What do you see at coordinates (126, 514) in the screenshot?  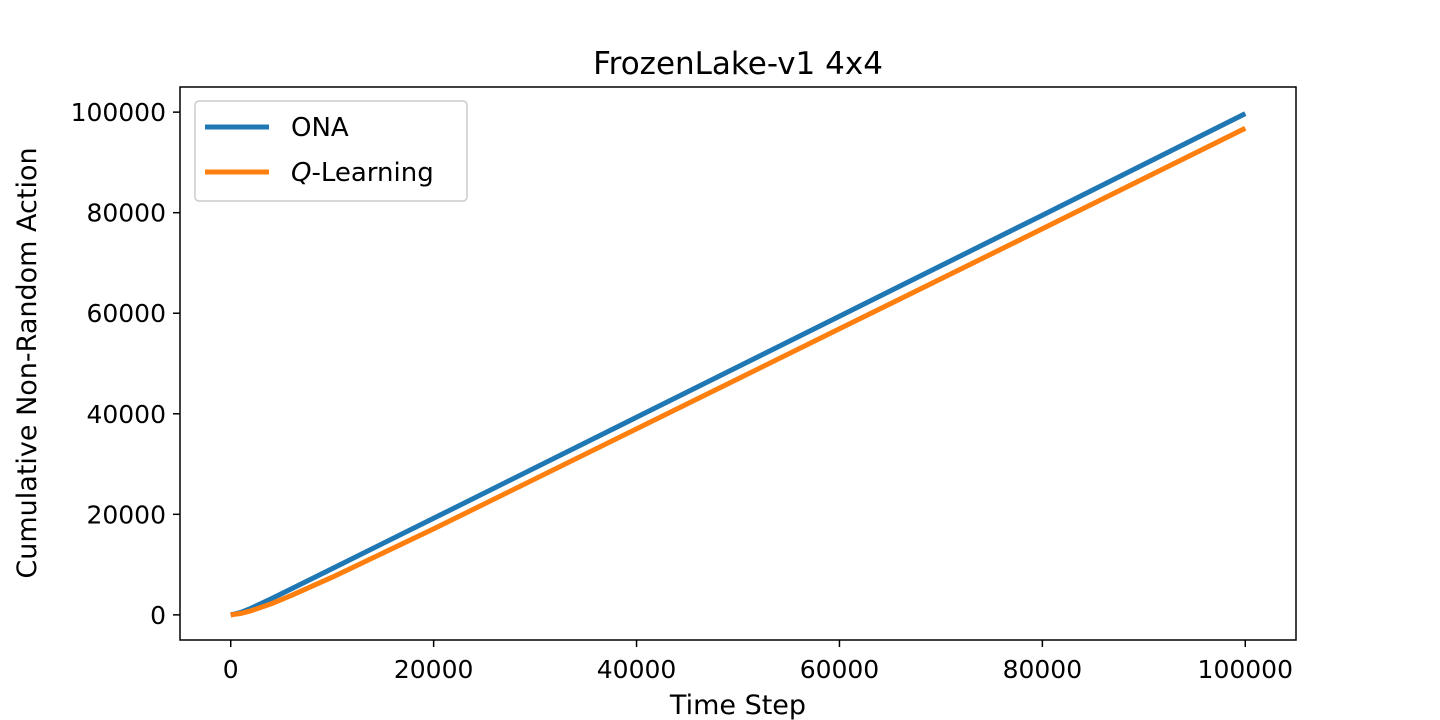 I see `y-tick-label: 20000` at bounding box center [126, 514].